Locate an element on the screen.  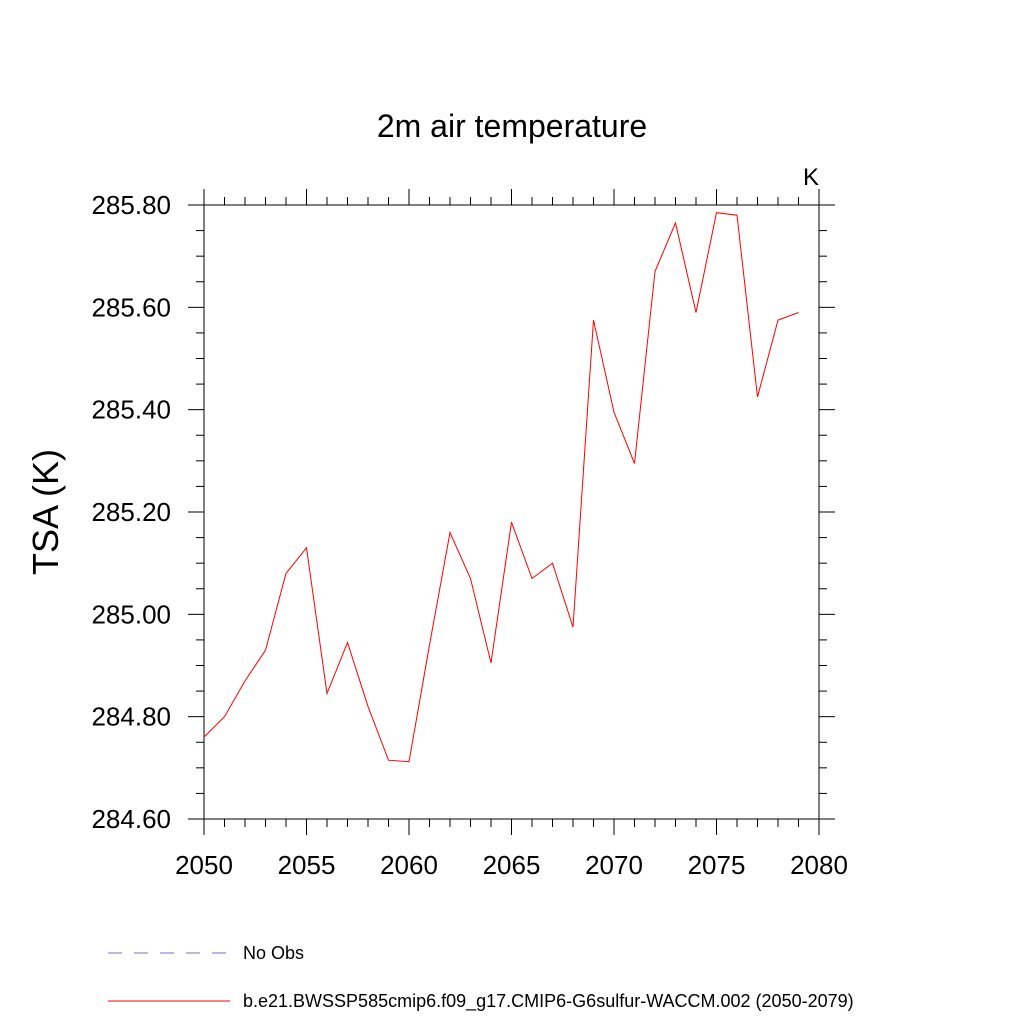
x-tick-label: 2055 is located at coordinates (307, 865).